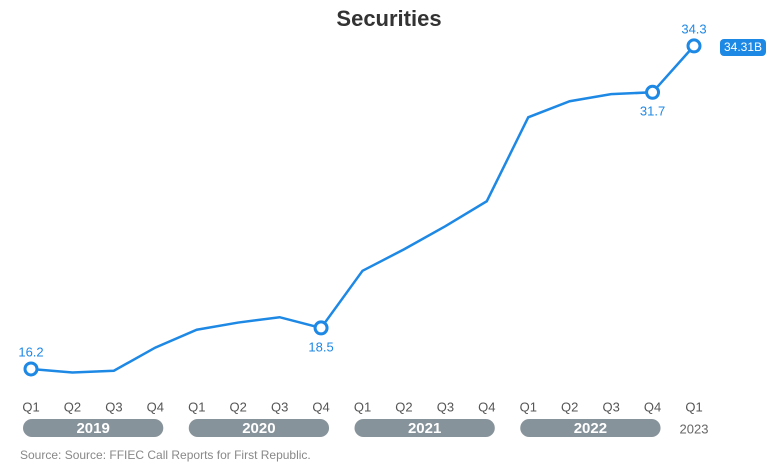 The image size is (778, 469). What do you see at coordinates (320, 346) in the screenshot?
I see `data-label: 18.5` at bounding box center [320, 346].